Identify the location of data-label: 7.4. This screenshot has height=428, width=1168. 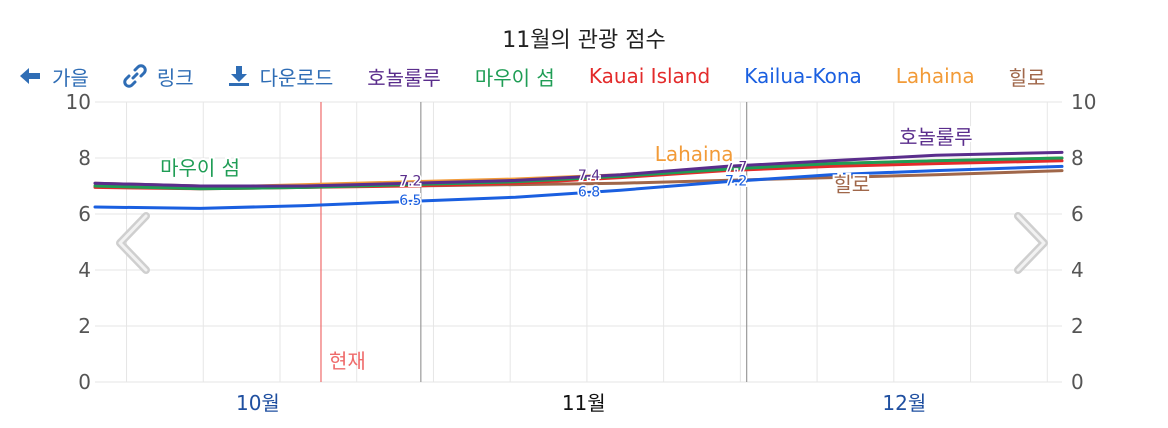
(589, 176).